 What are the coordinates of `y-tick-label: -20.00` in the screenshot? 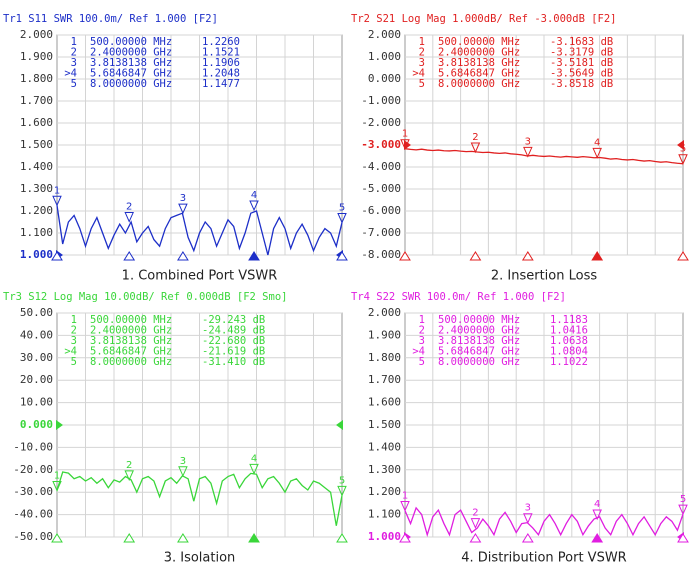 It's located at (33, 469).